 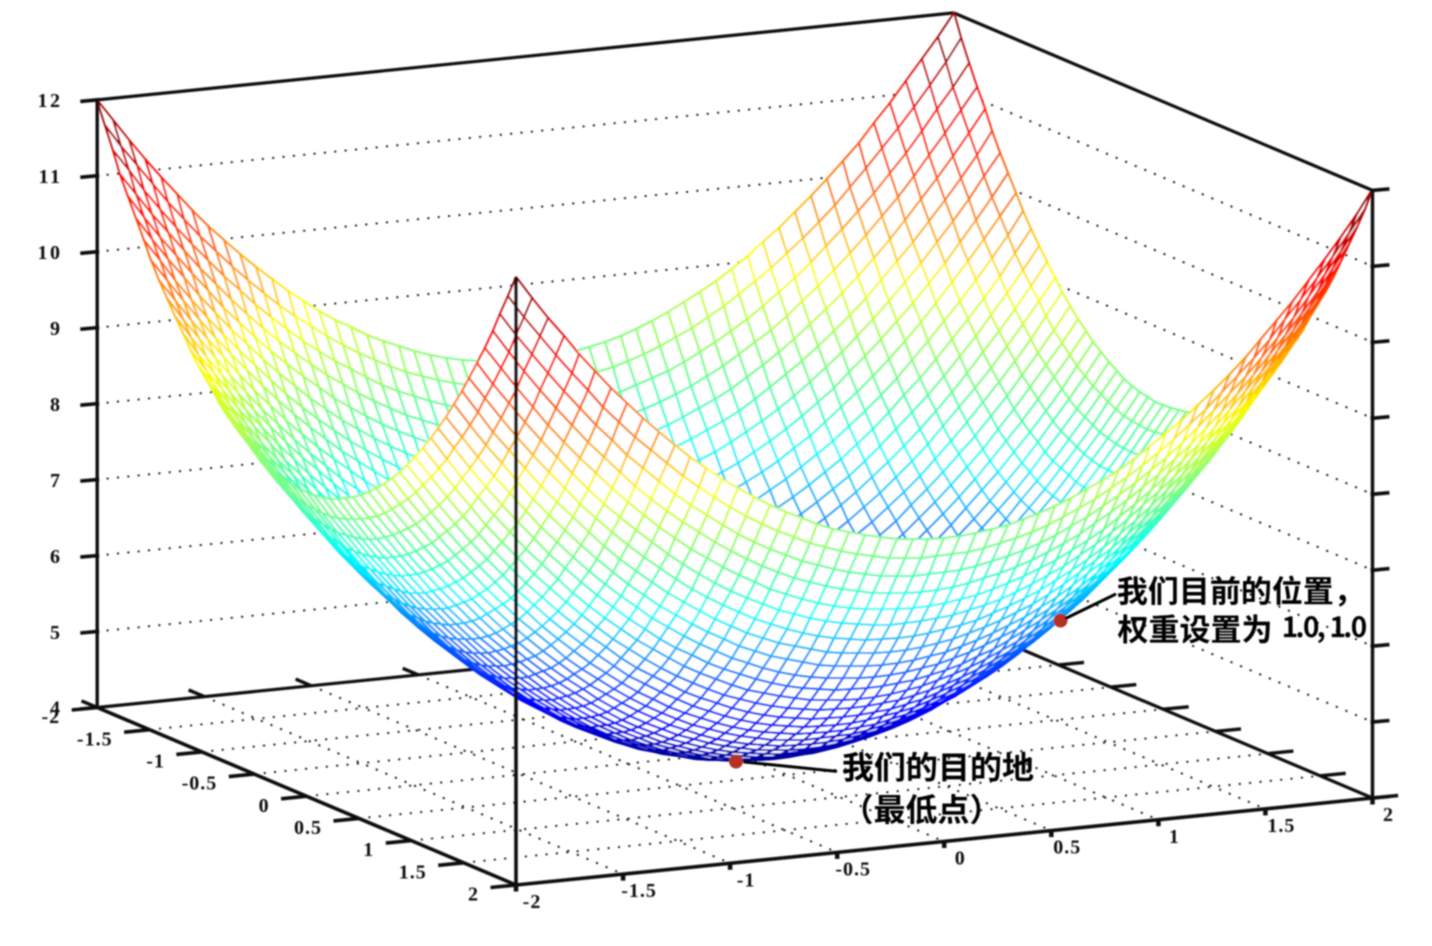 What do you see at coordinates (55, 405) in the screenshot?
I see `svg-text: 8` at bounding box center [55, 405].